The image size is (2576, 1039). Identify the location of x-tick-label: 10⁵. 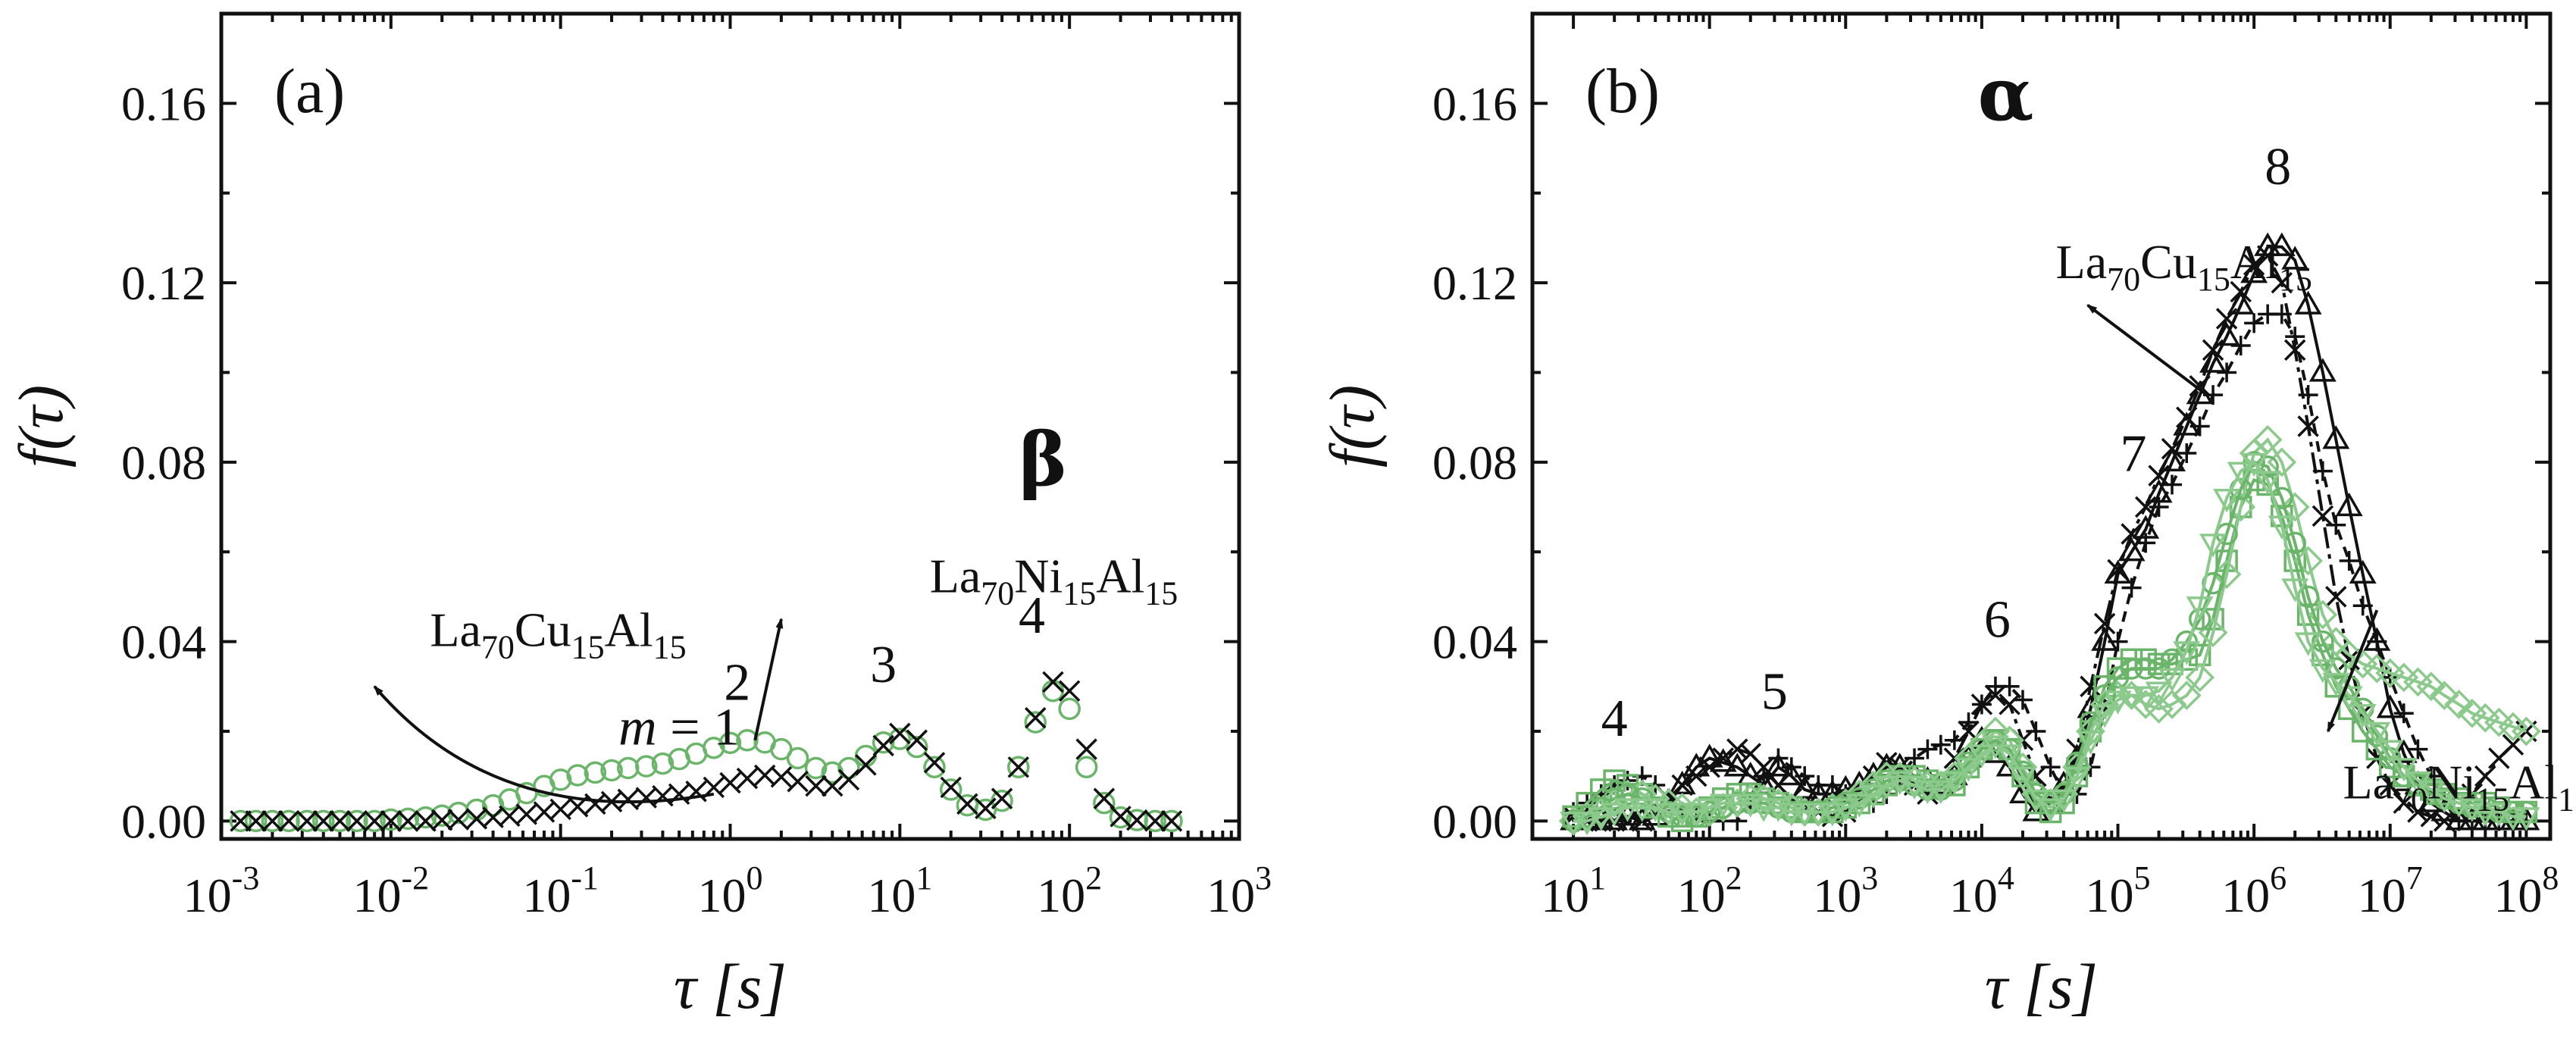
(2118, 890).